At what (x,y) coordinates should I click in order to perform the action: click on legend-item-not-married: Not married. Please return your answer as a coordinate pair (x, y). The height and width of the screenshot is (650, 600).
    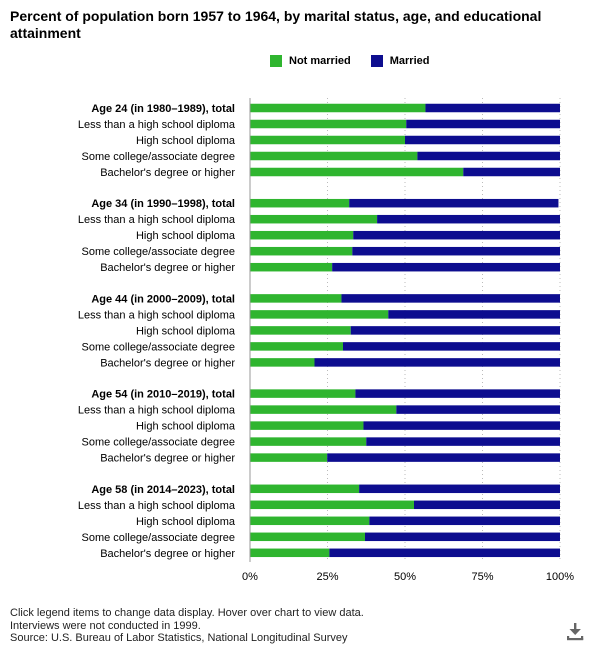
    Looking at the image, I should click on (310, 61).